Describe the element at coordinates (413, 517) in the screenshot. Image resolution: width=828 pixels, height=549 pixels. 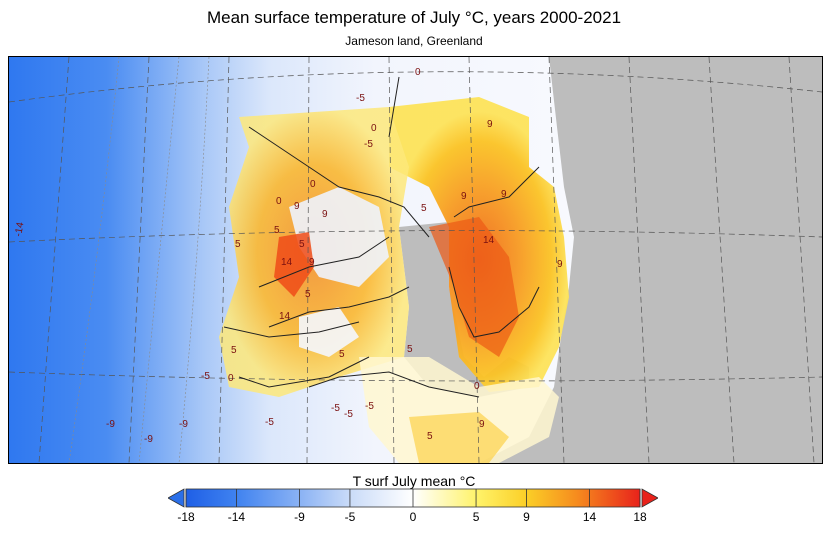
I see `colorbar-tick-label: 0` at that location.